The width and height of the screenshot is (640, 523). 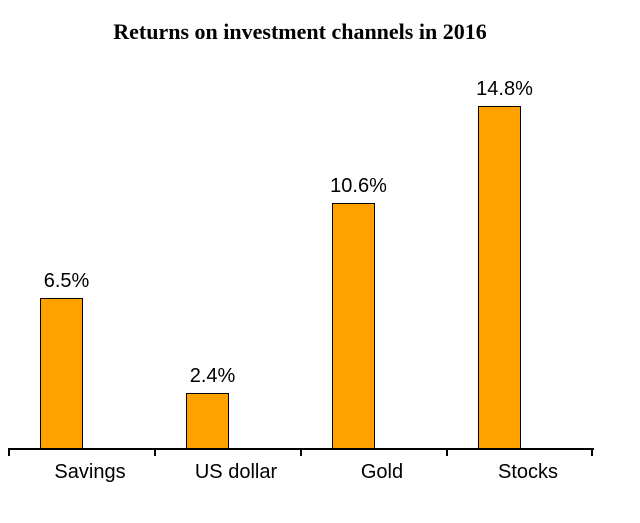 I want to click on bar-savings, so click(x=61, y=373).